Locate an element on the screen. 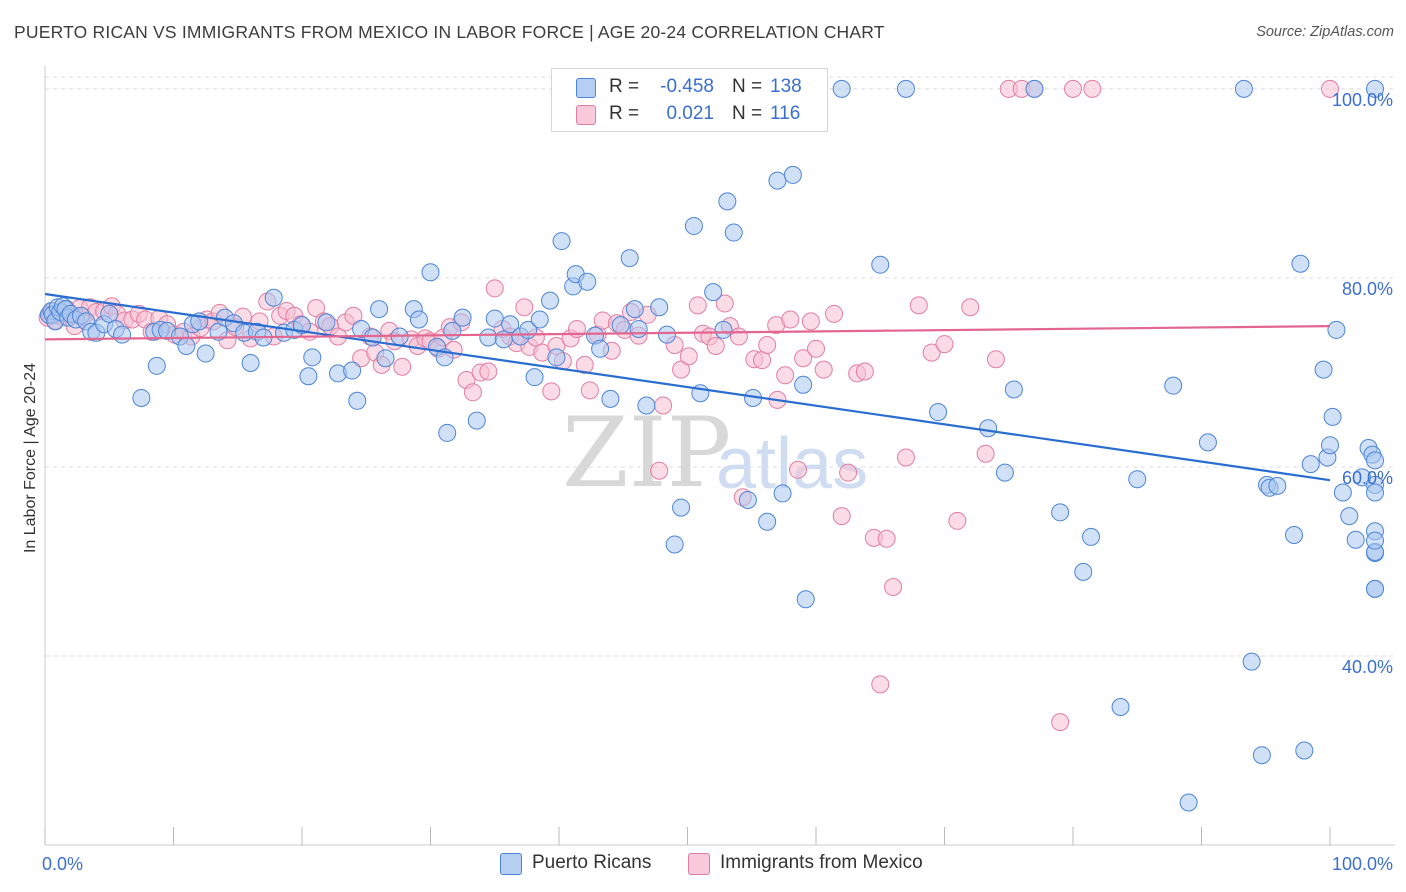 The image size is (1406, 892). watermark-zip: ZIP is located at coordinates (646, 453).